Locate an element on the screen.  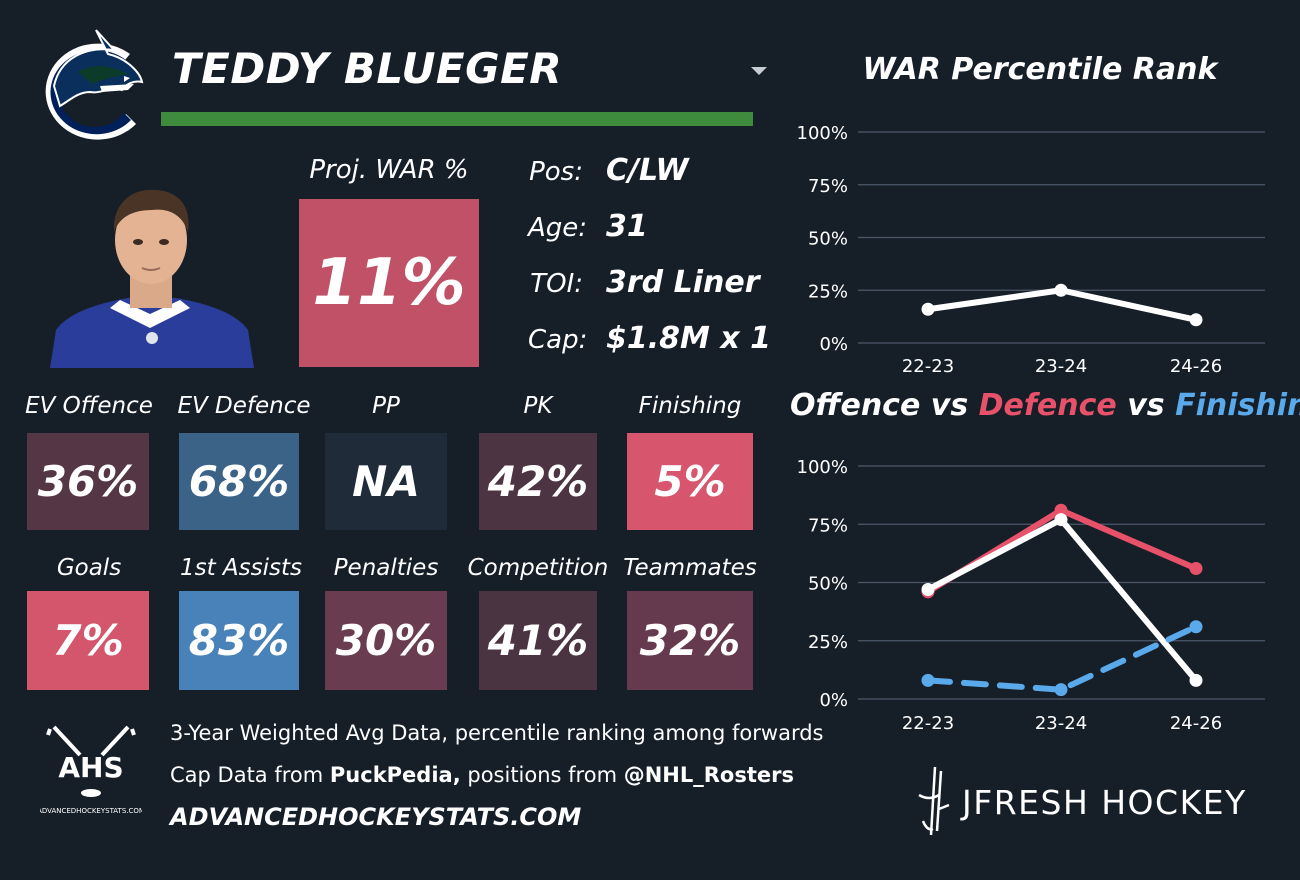
metric-value-teammates: 32% is located at coordinates (690, 640).